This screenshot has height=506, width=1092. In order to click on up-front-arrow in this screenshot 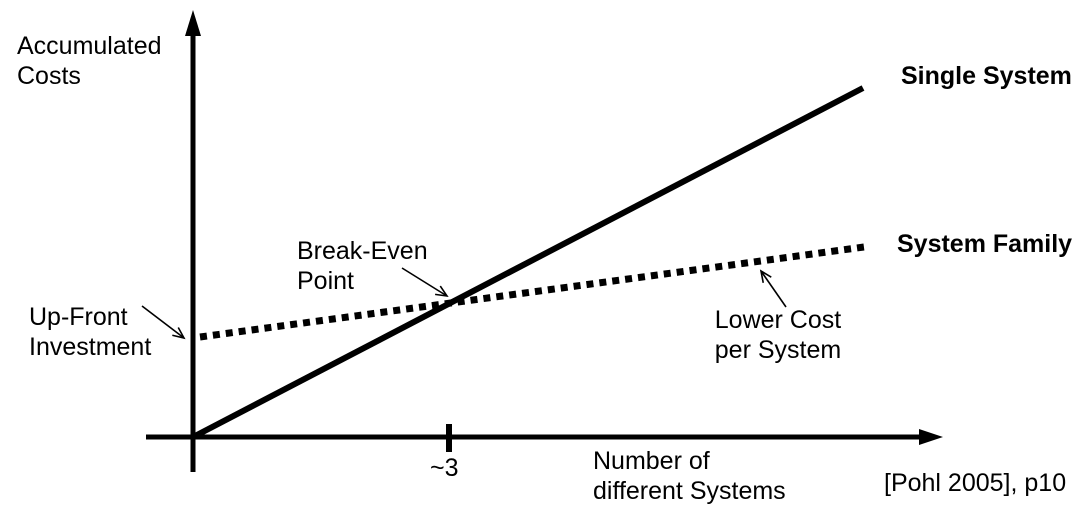, I will do `click(163, 322)`.